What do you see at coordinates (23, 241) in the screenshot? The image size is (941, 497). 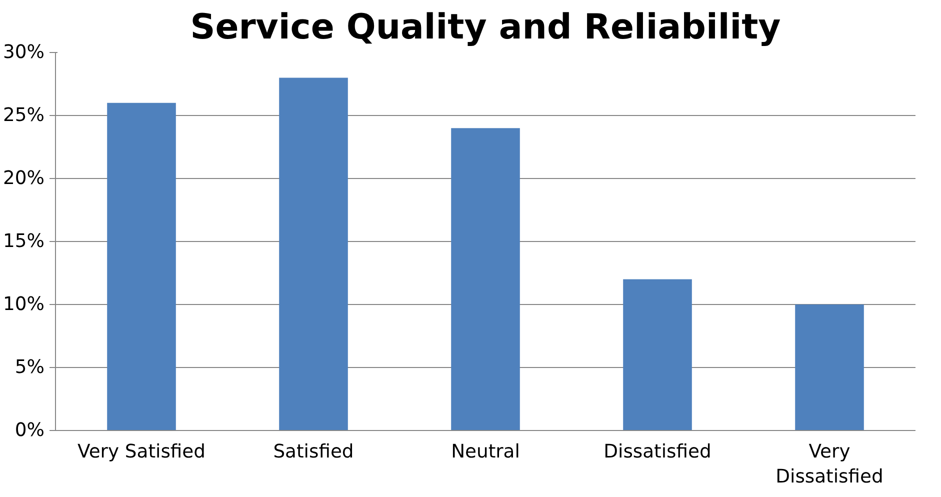 I see `y-tick-label: 15%` at bounding box center [23, 241].